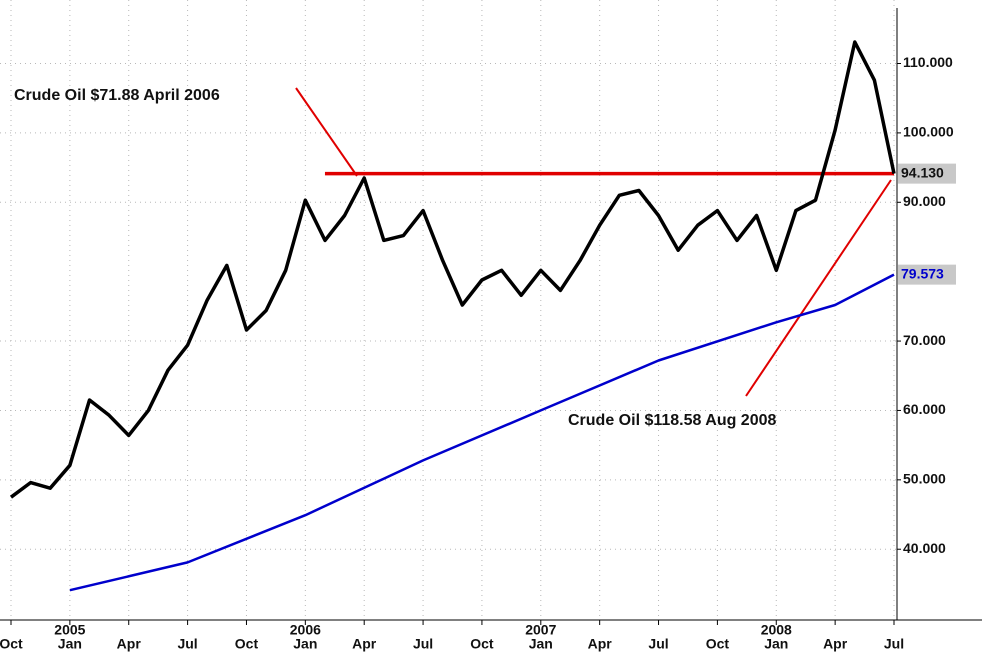 This screenshot has width=982, height=654. I want to click on x-year-label: 2006, so click(305, 630).